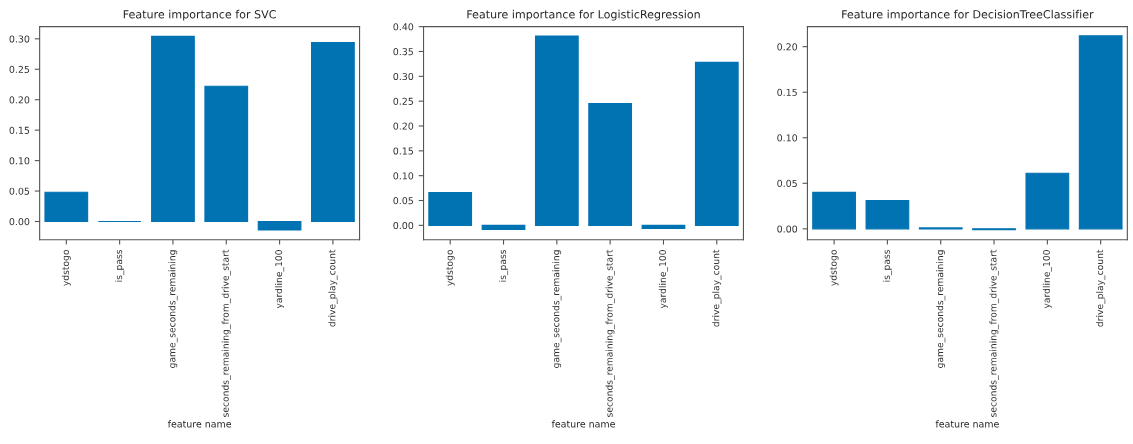 This screenshot has height=444, width=1133. What do you see at coordinates (199, 15) in the screenshot?
I see `chart-title: Feature importance for SVC` at bounding box center [199, 15].